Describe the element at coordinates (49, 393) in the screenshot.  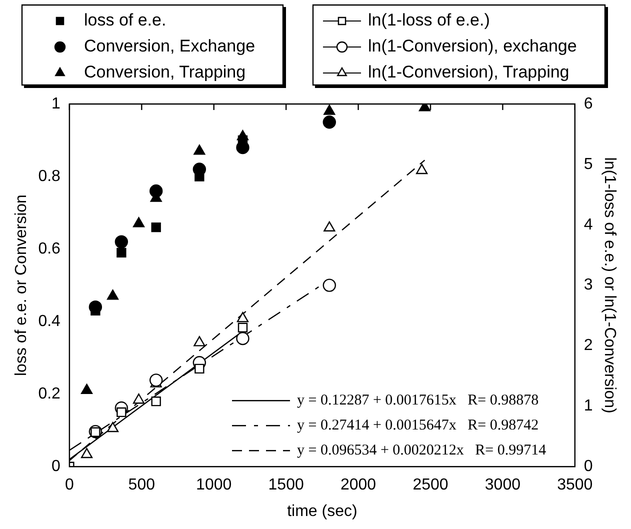
I see `y-tick-label: 0.2` at that location.